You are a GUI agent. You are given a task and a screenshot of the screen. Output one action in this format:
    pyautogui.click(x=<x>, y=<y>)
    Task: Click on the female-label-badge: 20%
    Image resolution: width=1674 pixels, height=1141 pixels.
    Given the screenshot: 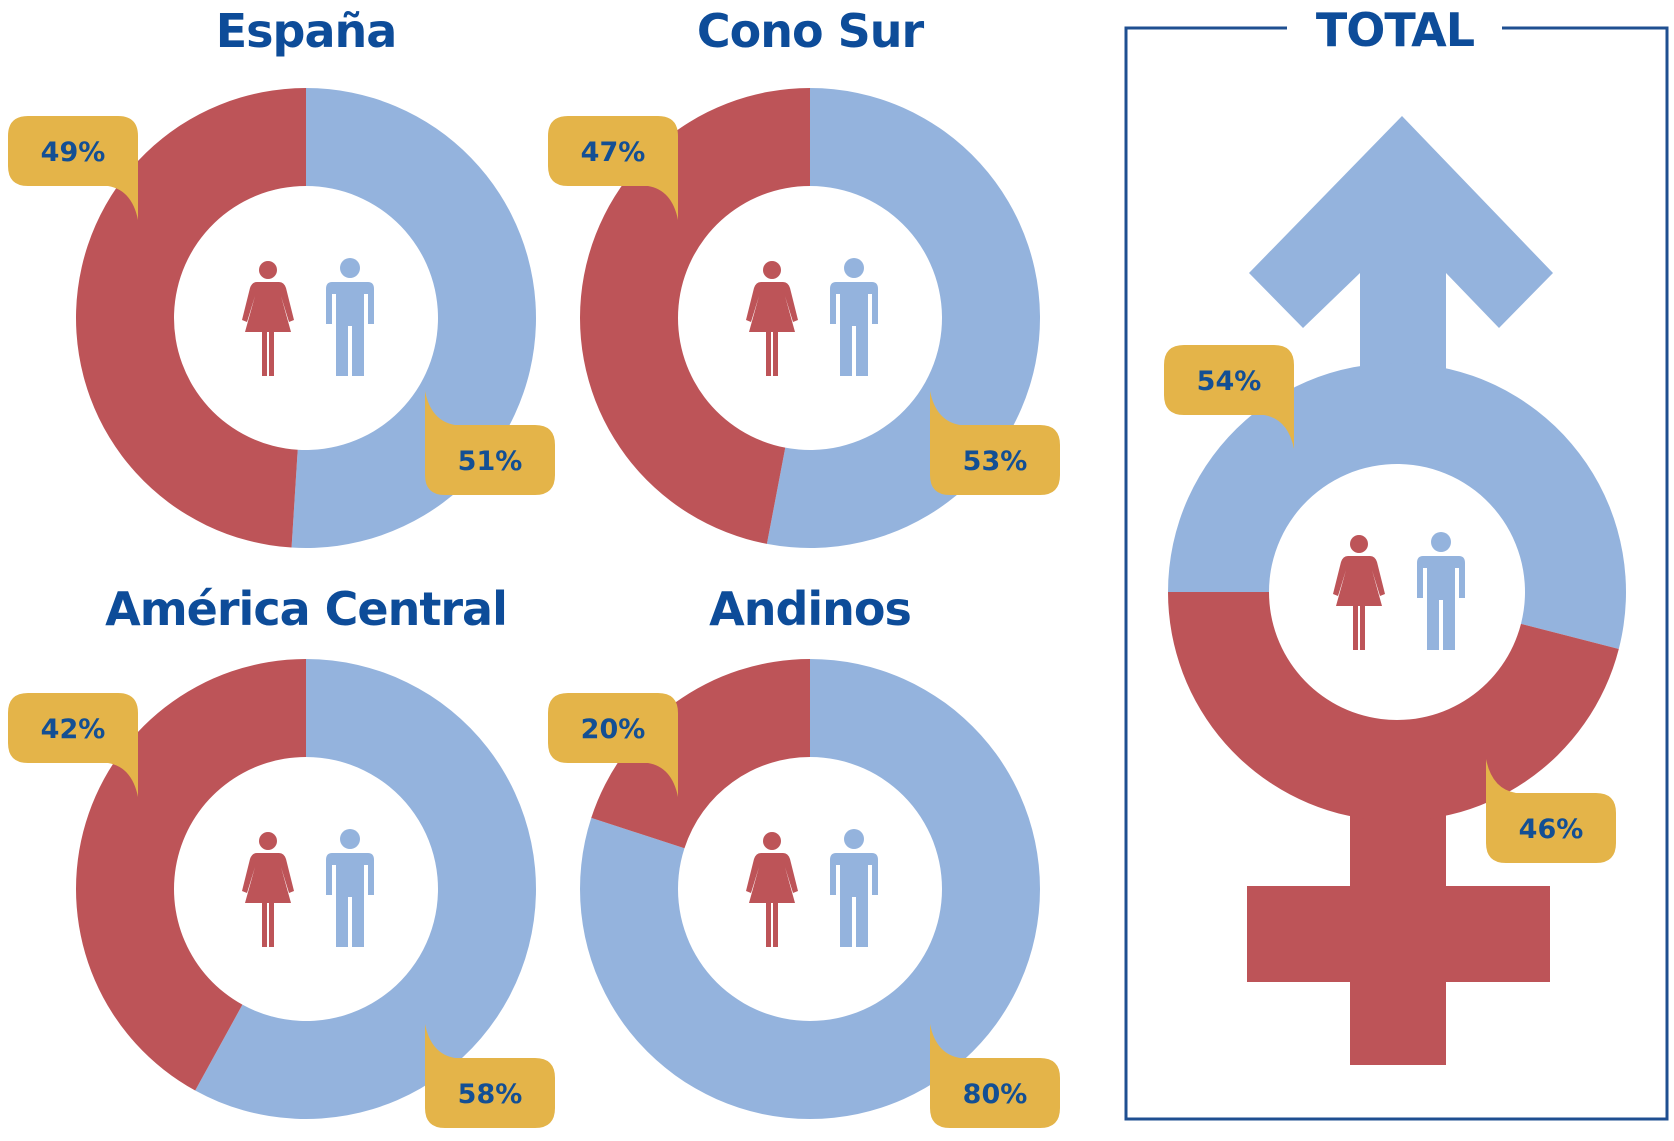 What is the action you would take?
    pyautogui.click(x=613, y=745)
    